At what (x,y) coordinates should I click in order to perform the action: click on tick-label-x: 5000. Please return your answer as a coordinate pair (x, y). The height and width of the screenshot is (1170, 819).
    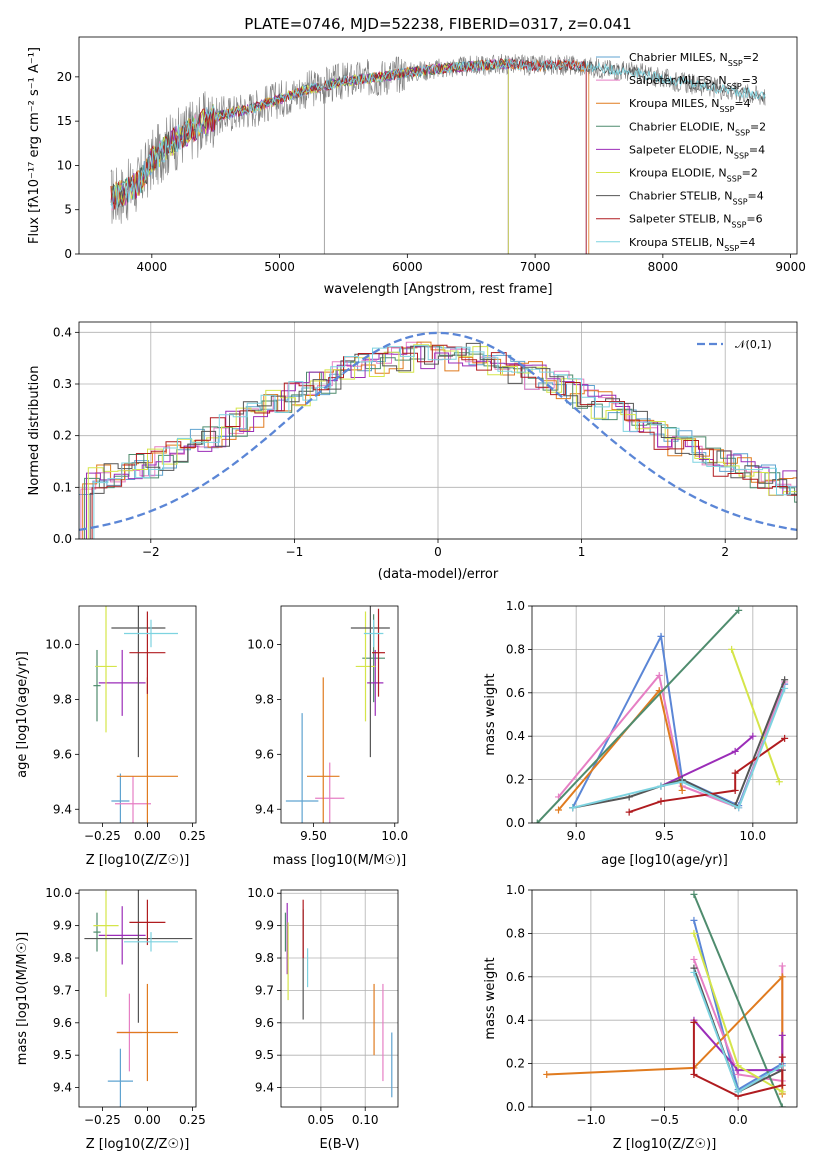
    Looking at the image, I should click on (279, 267).